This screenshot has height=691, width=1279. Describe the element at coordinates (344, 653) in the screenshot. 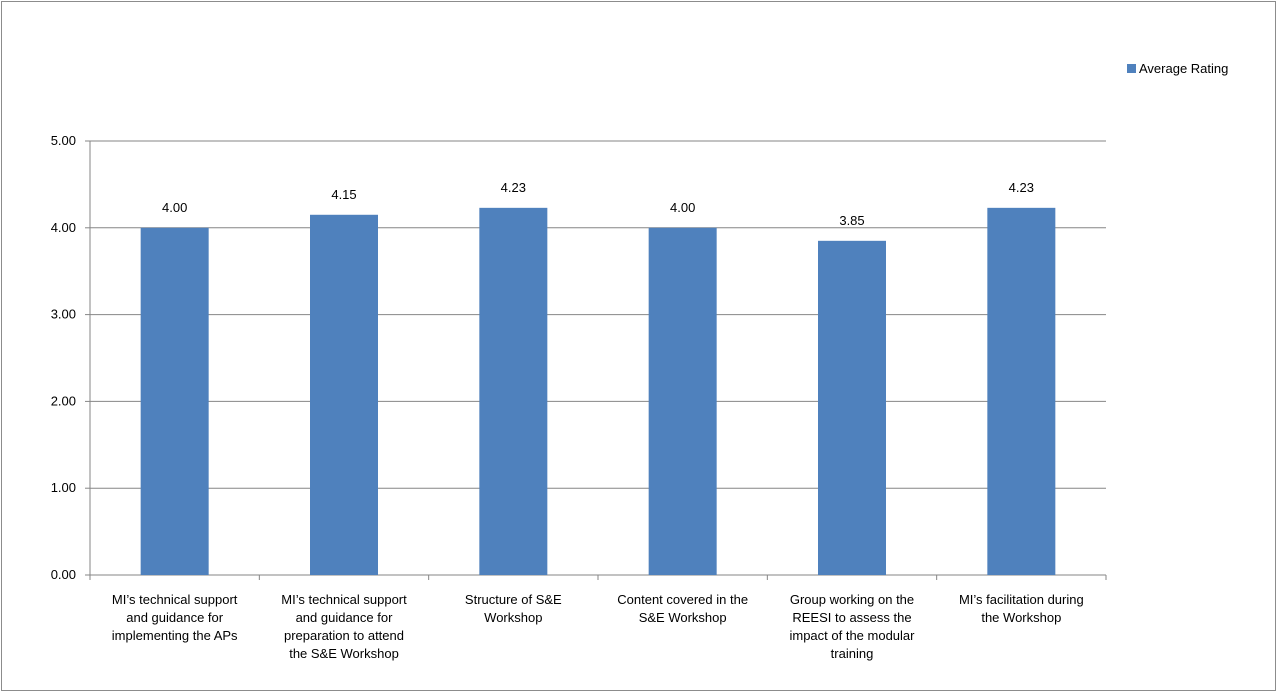

I see `category-label-line: the S&E Workshop` at that location.